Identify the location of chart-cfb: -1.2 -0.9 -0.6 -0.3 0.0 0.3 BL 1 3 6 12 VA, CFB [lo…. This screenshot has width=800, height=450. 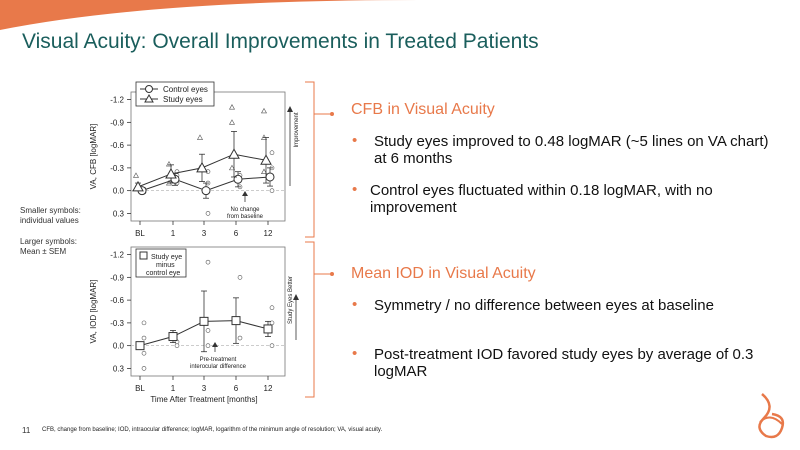
(194, 159).